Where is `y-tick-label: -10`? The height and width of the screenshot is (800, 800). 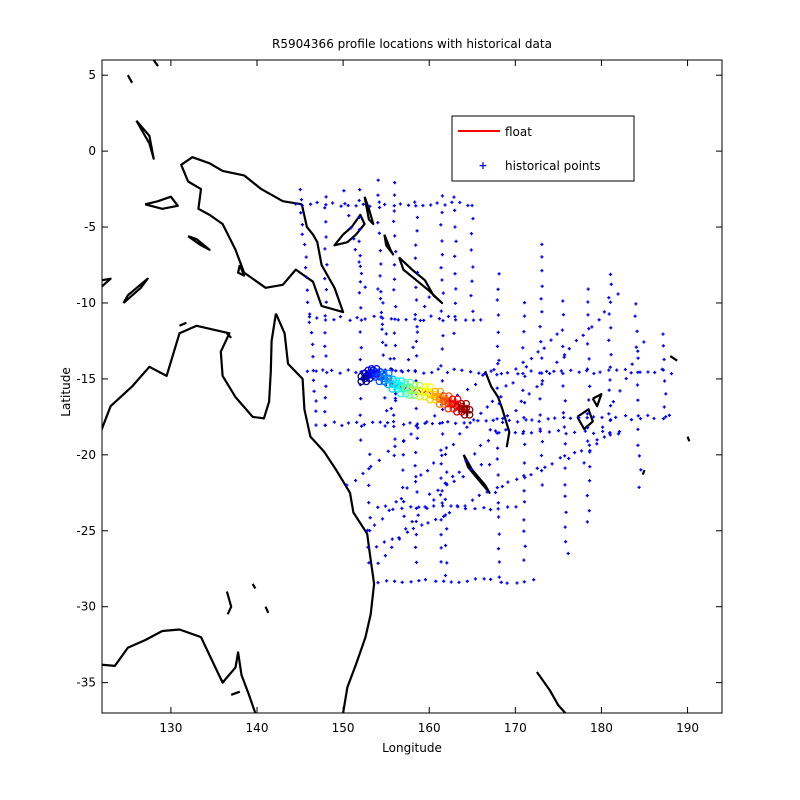 y-tick-label: -10 is located at coordinates (86, 303).